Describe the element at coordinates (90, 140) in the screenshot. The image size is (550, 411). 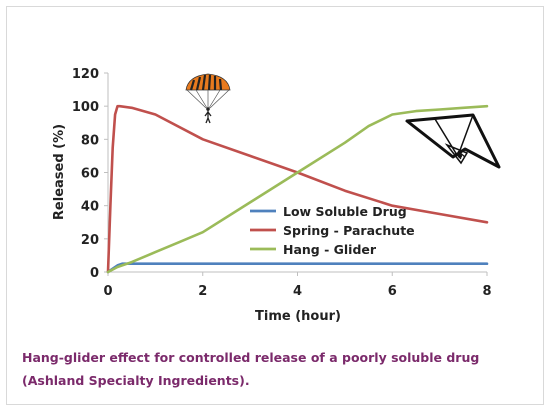
I see `y-tick-label: 80` at that location.